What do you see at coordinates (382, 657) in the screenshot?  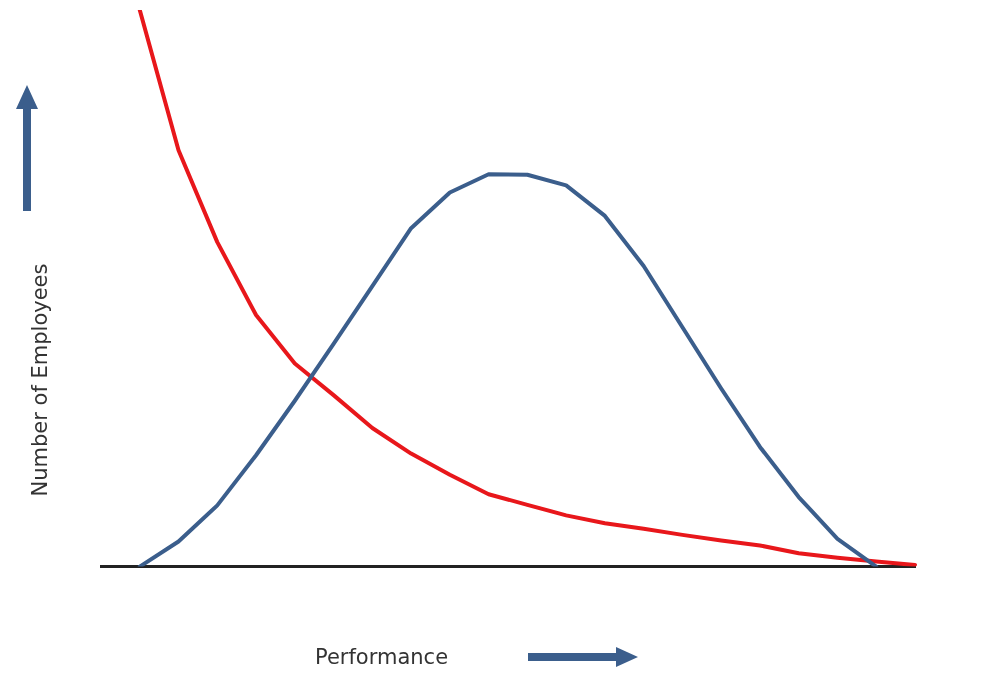 I see `x-axis-title: Performance` at bounding box center [382, 657].